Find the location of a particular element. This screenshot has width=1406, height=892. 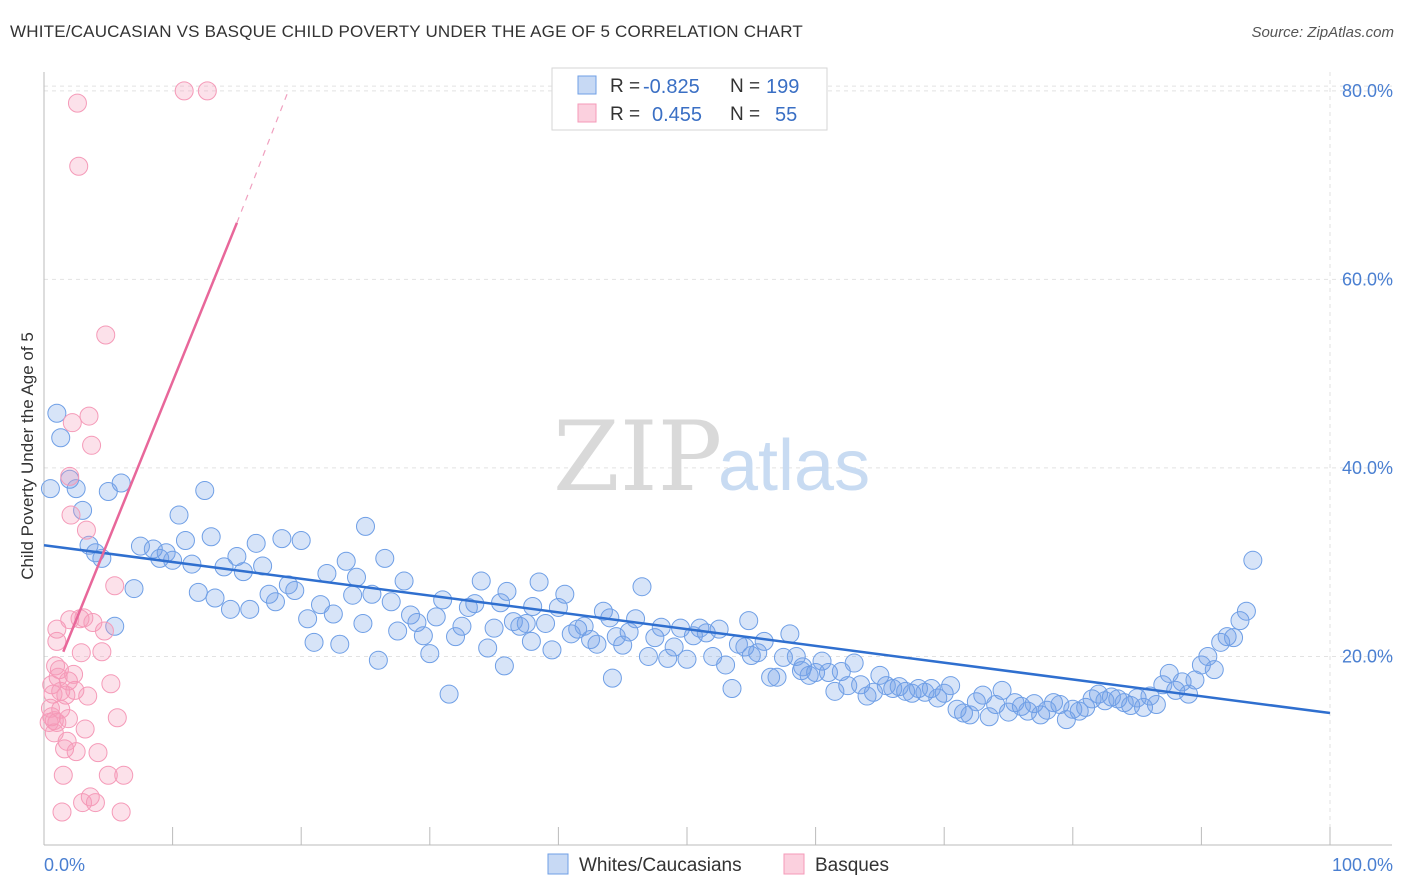

legend-r-label-1: R = is located at coordinates (625, 86).